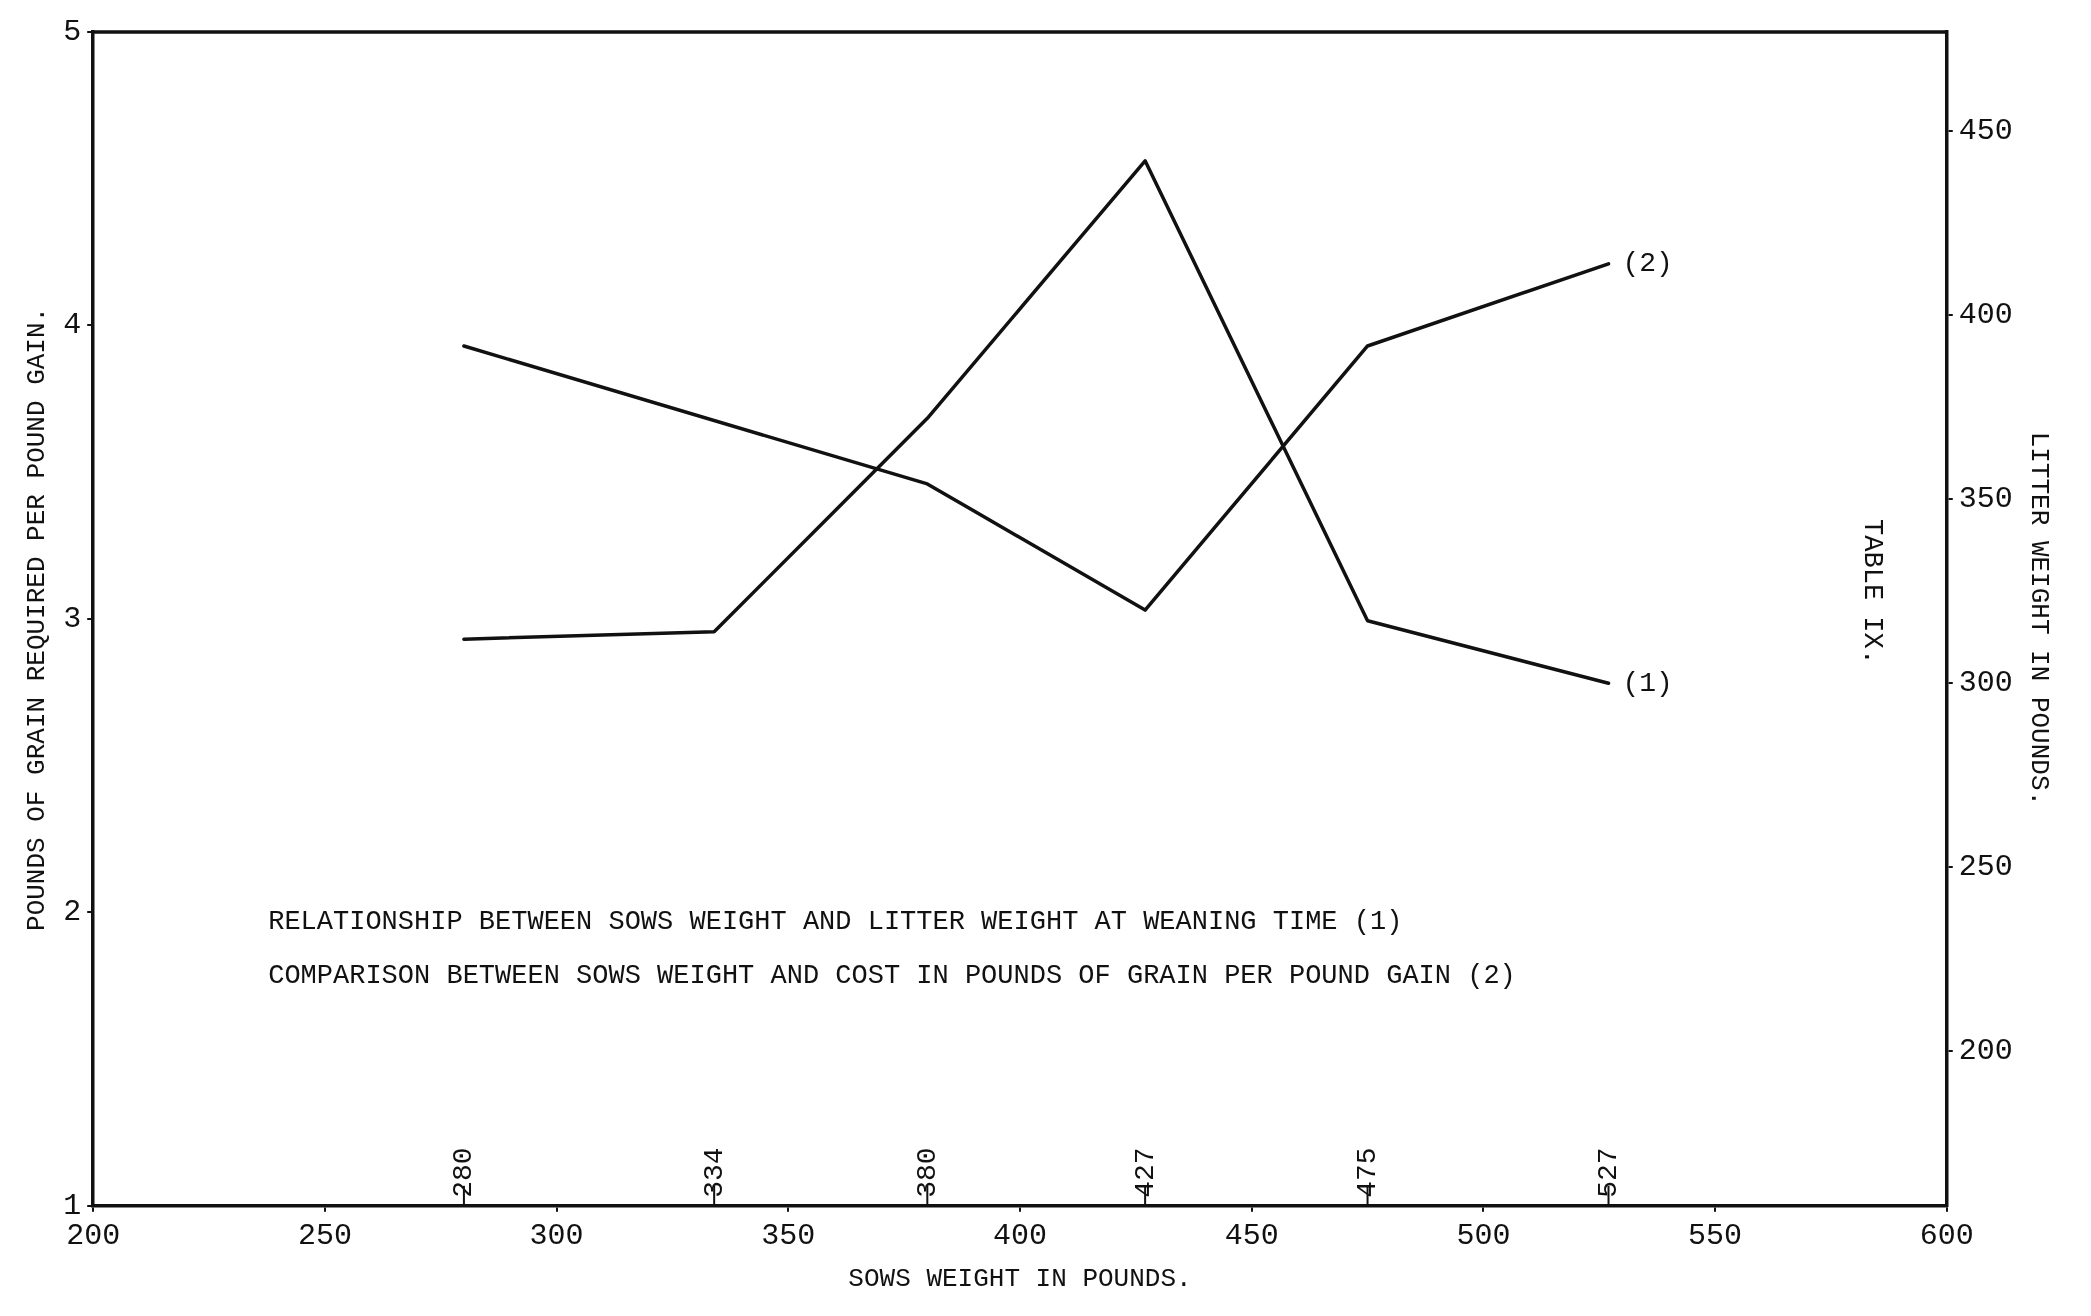 The height and width of the screenshot is (1316, 2091). Describe the element at coordinates (72, 912) in the screenshot. I see `y-tick-label: 2` at that location.